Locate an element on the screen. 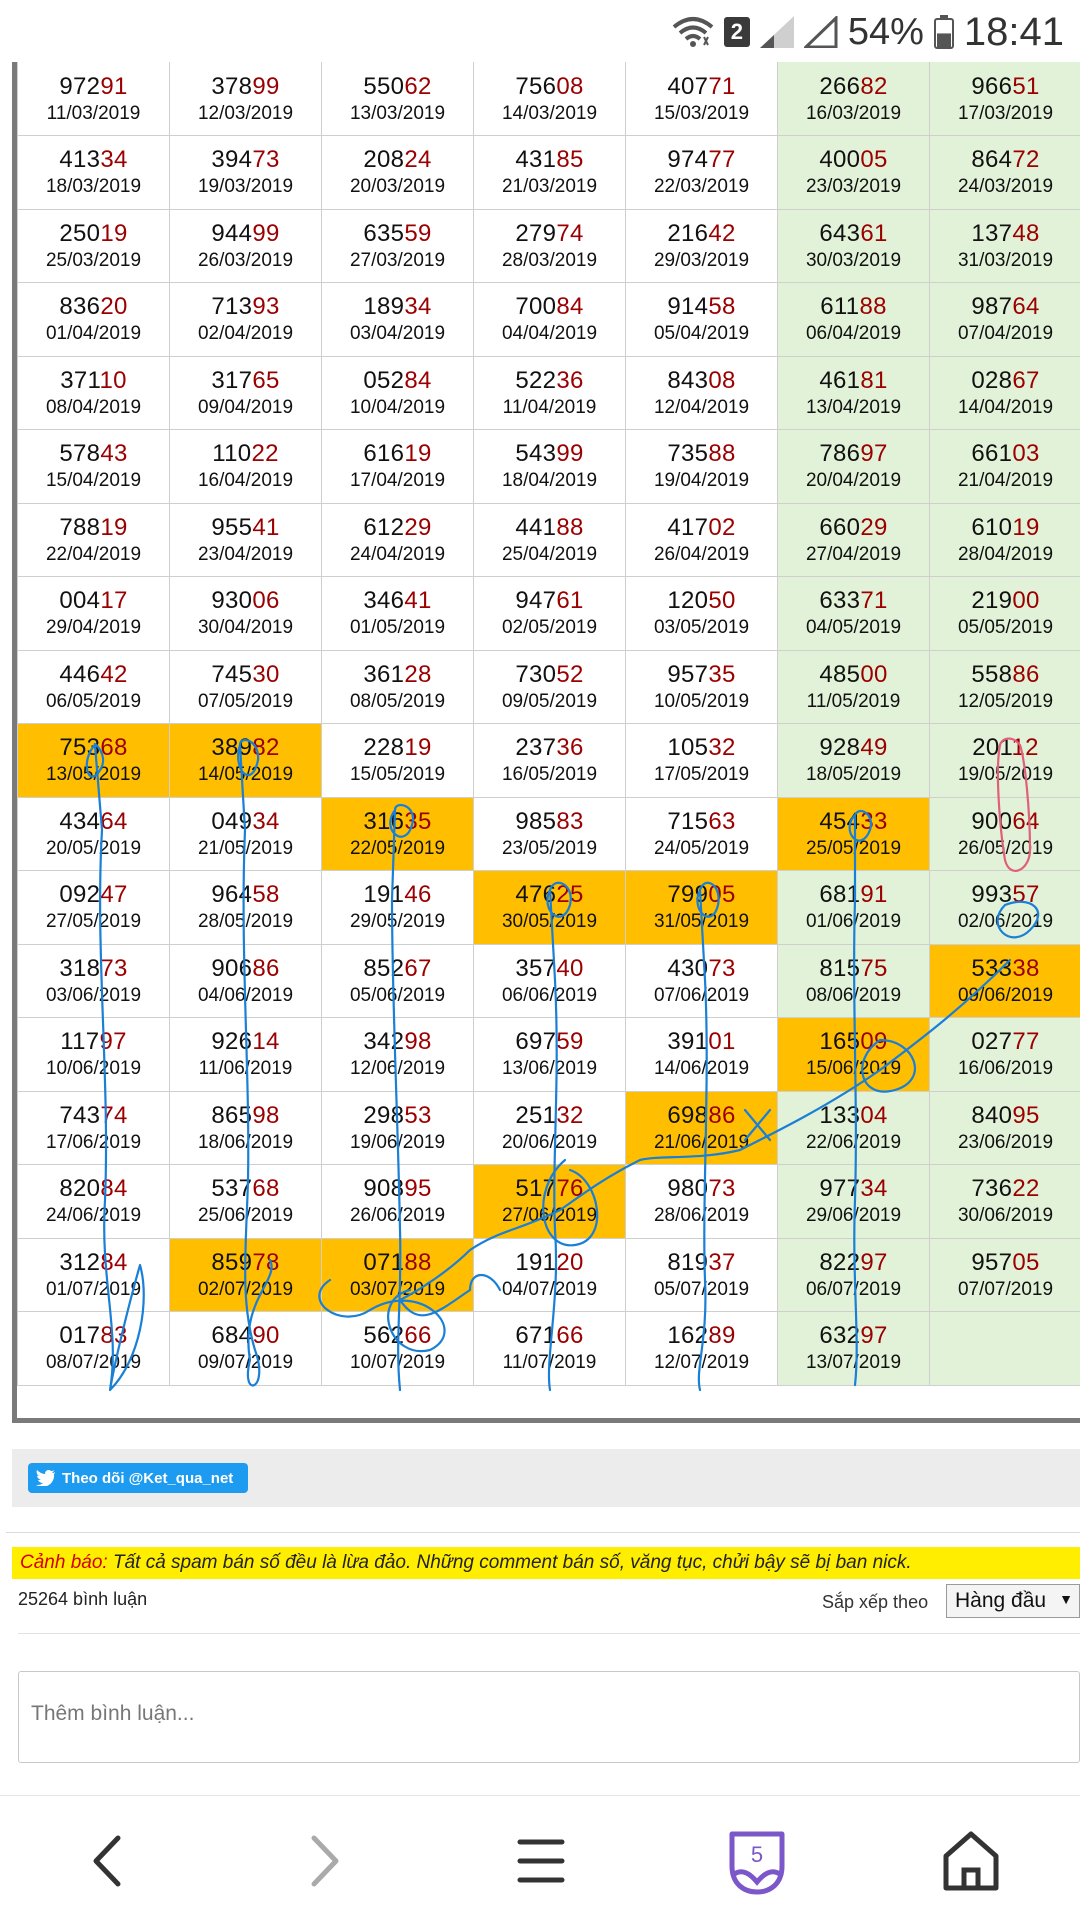 This screenshot has width=1080, height=1920. result-number-head: 635 is located at coordinates (384, 233).